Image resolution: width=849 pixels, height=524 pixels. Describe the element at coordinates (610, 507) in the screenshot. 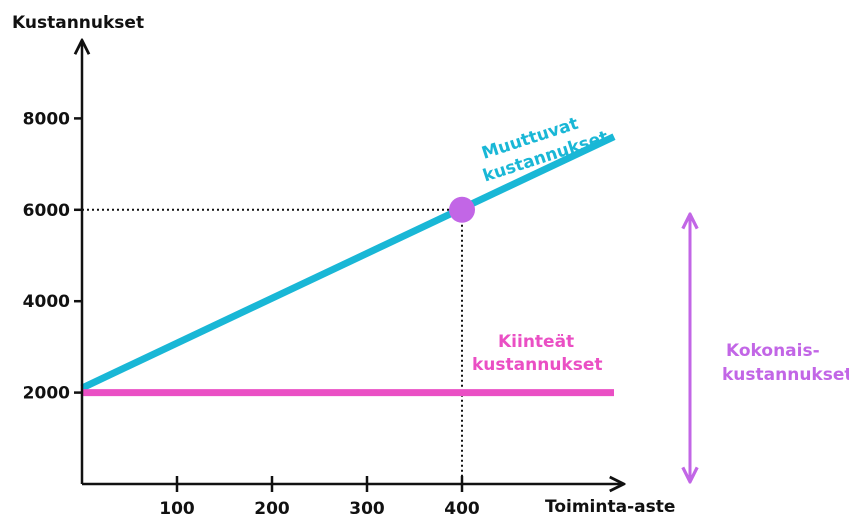

I see `x-axis-title: Toiminta-aste` at that location.